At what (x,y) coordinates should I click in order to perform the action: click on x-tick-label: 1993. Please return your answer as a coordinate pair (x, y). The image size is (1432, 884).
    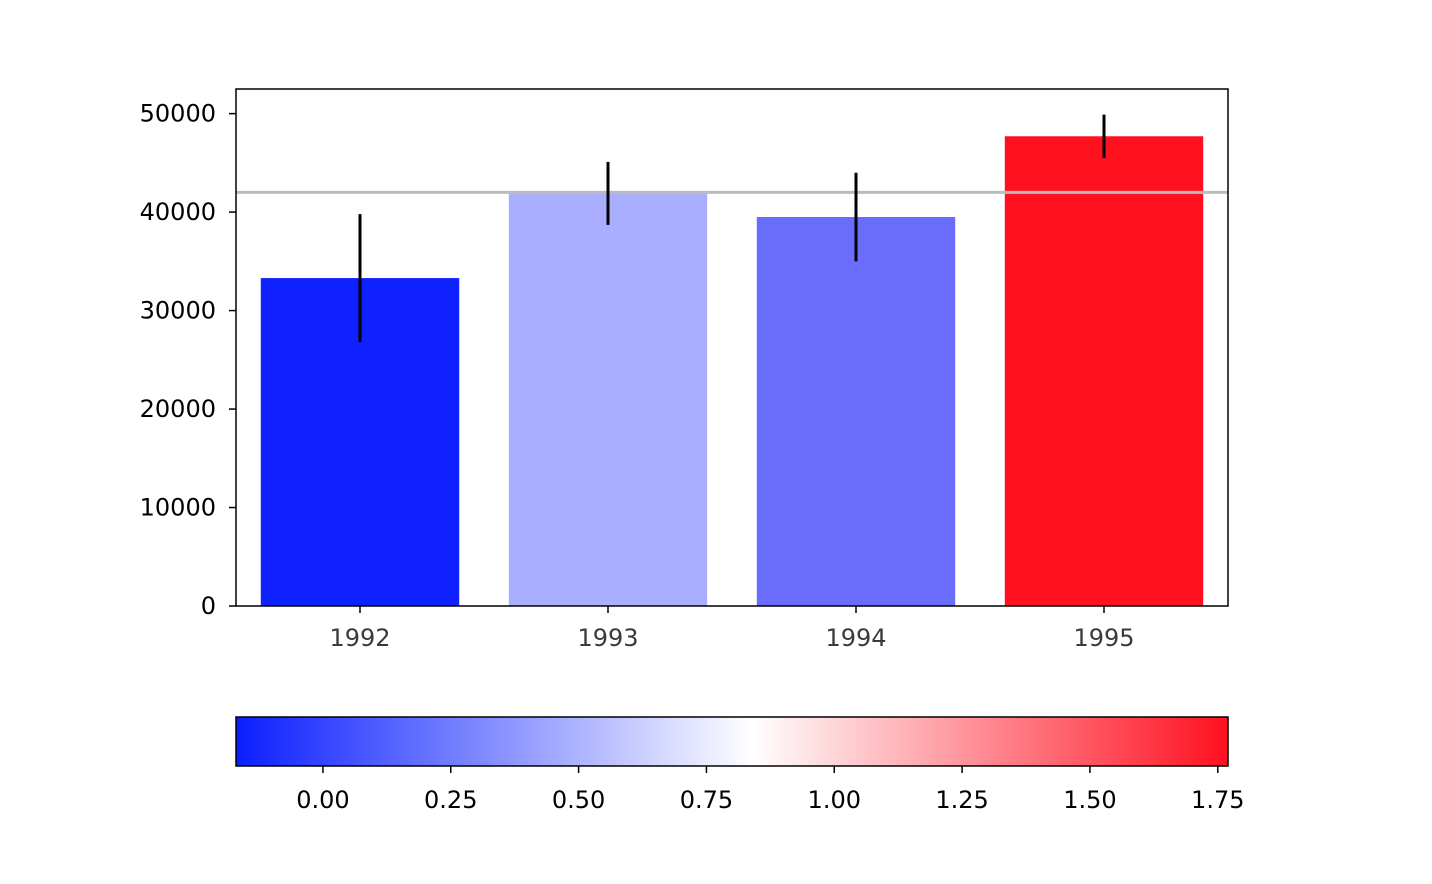
    Looking at the image, I should click on (607, 638).